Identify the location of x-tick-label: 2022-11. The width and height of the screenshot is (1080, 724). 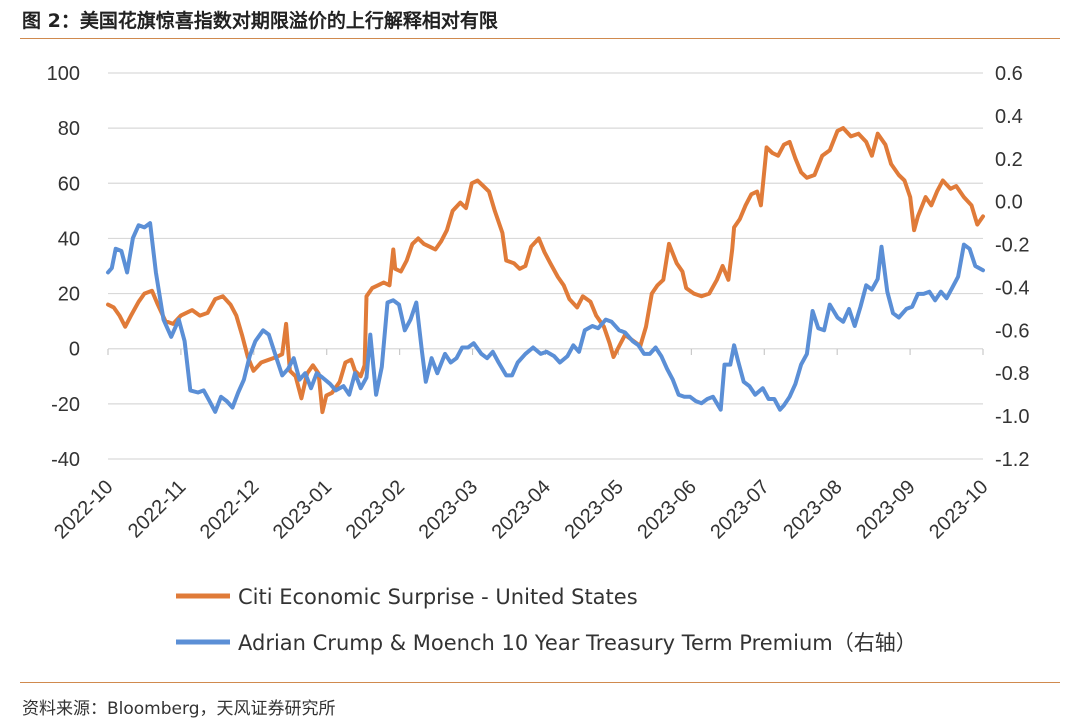
(157, 509).